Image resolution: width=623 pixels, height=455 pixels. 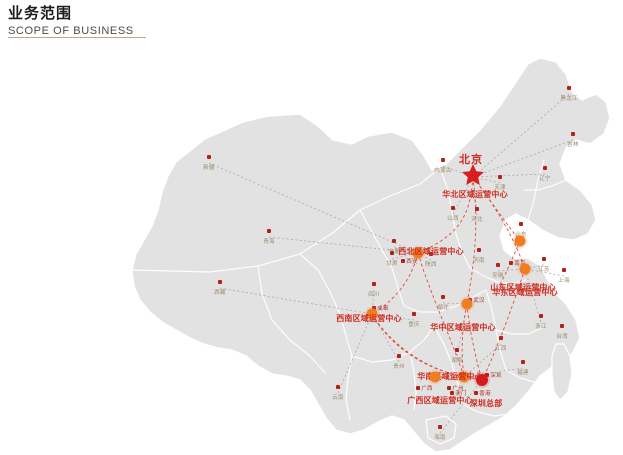 What do you see at coordinates (464, 377) in the screenshot?
I see `hub-dot-huanan` at bounding box center [464, 377].